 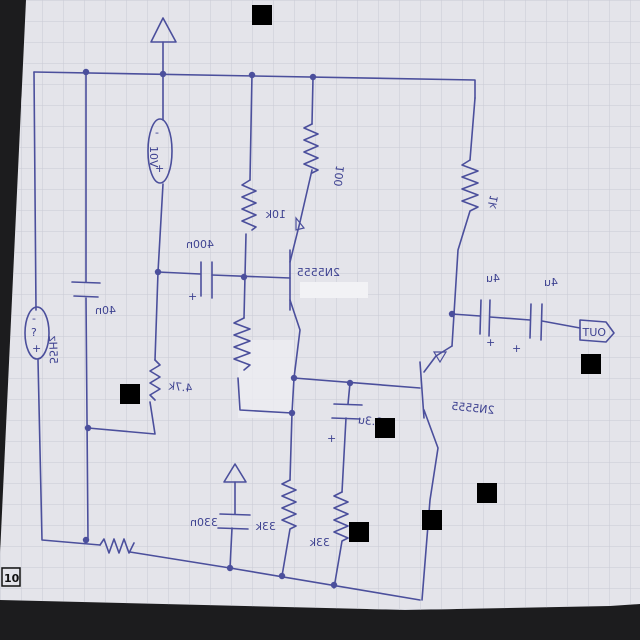 I want to click on label-r-left-mid: 10k, so click(x=275, y=214).